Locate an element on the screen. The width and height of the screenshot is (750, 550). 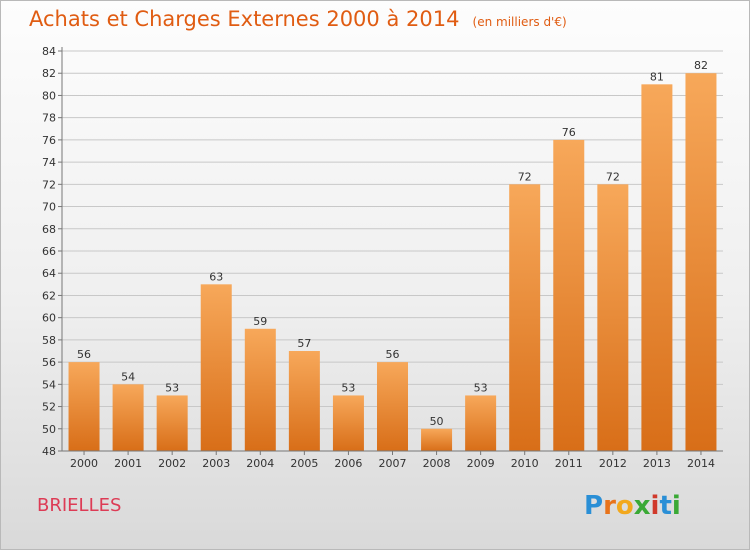
x-tick-label: 2012 is located at coordinates (613, 463).